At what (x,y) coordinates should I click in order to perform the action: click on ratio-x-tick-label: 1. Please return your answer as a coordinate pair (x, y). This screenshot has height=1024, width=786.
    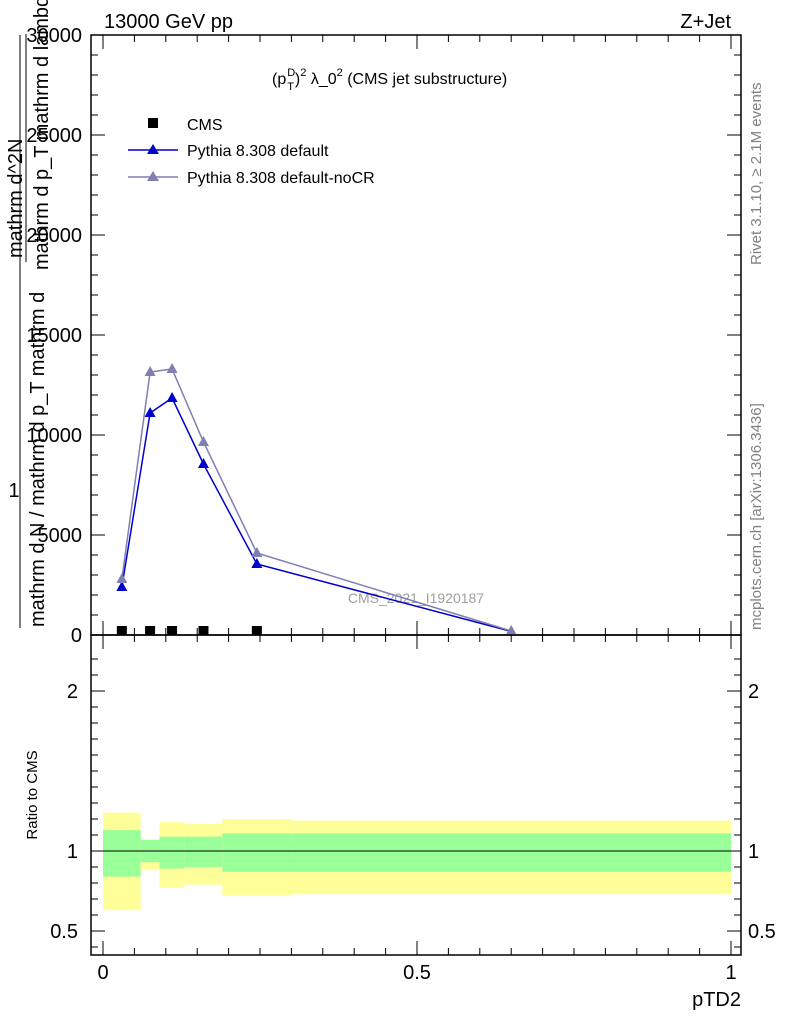
    Looking at the image, I should click on (730, 973).